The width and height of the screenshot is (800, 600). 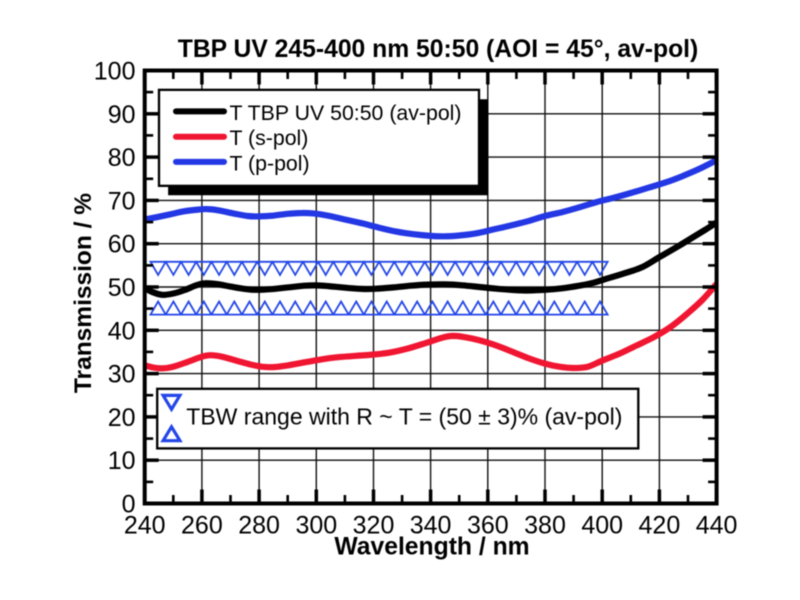 What do you see at coordinates (122, 418) in the screenshot?
I see `svg-text: 20` at bounding box center [122, 418].